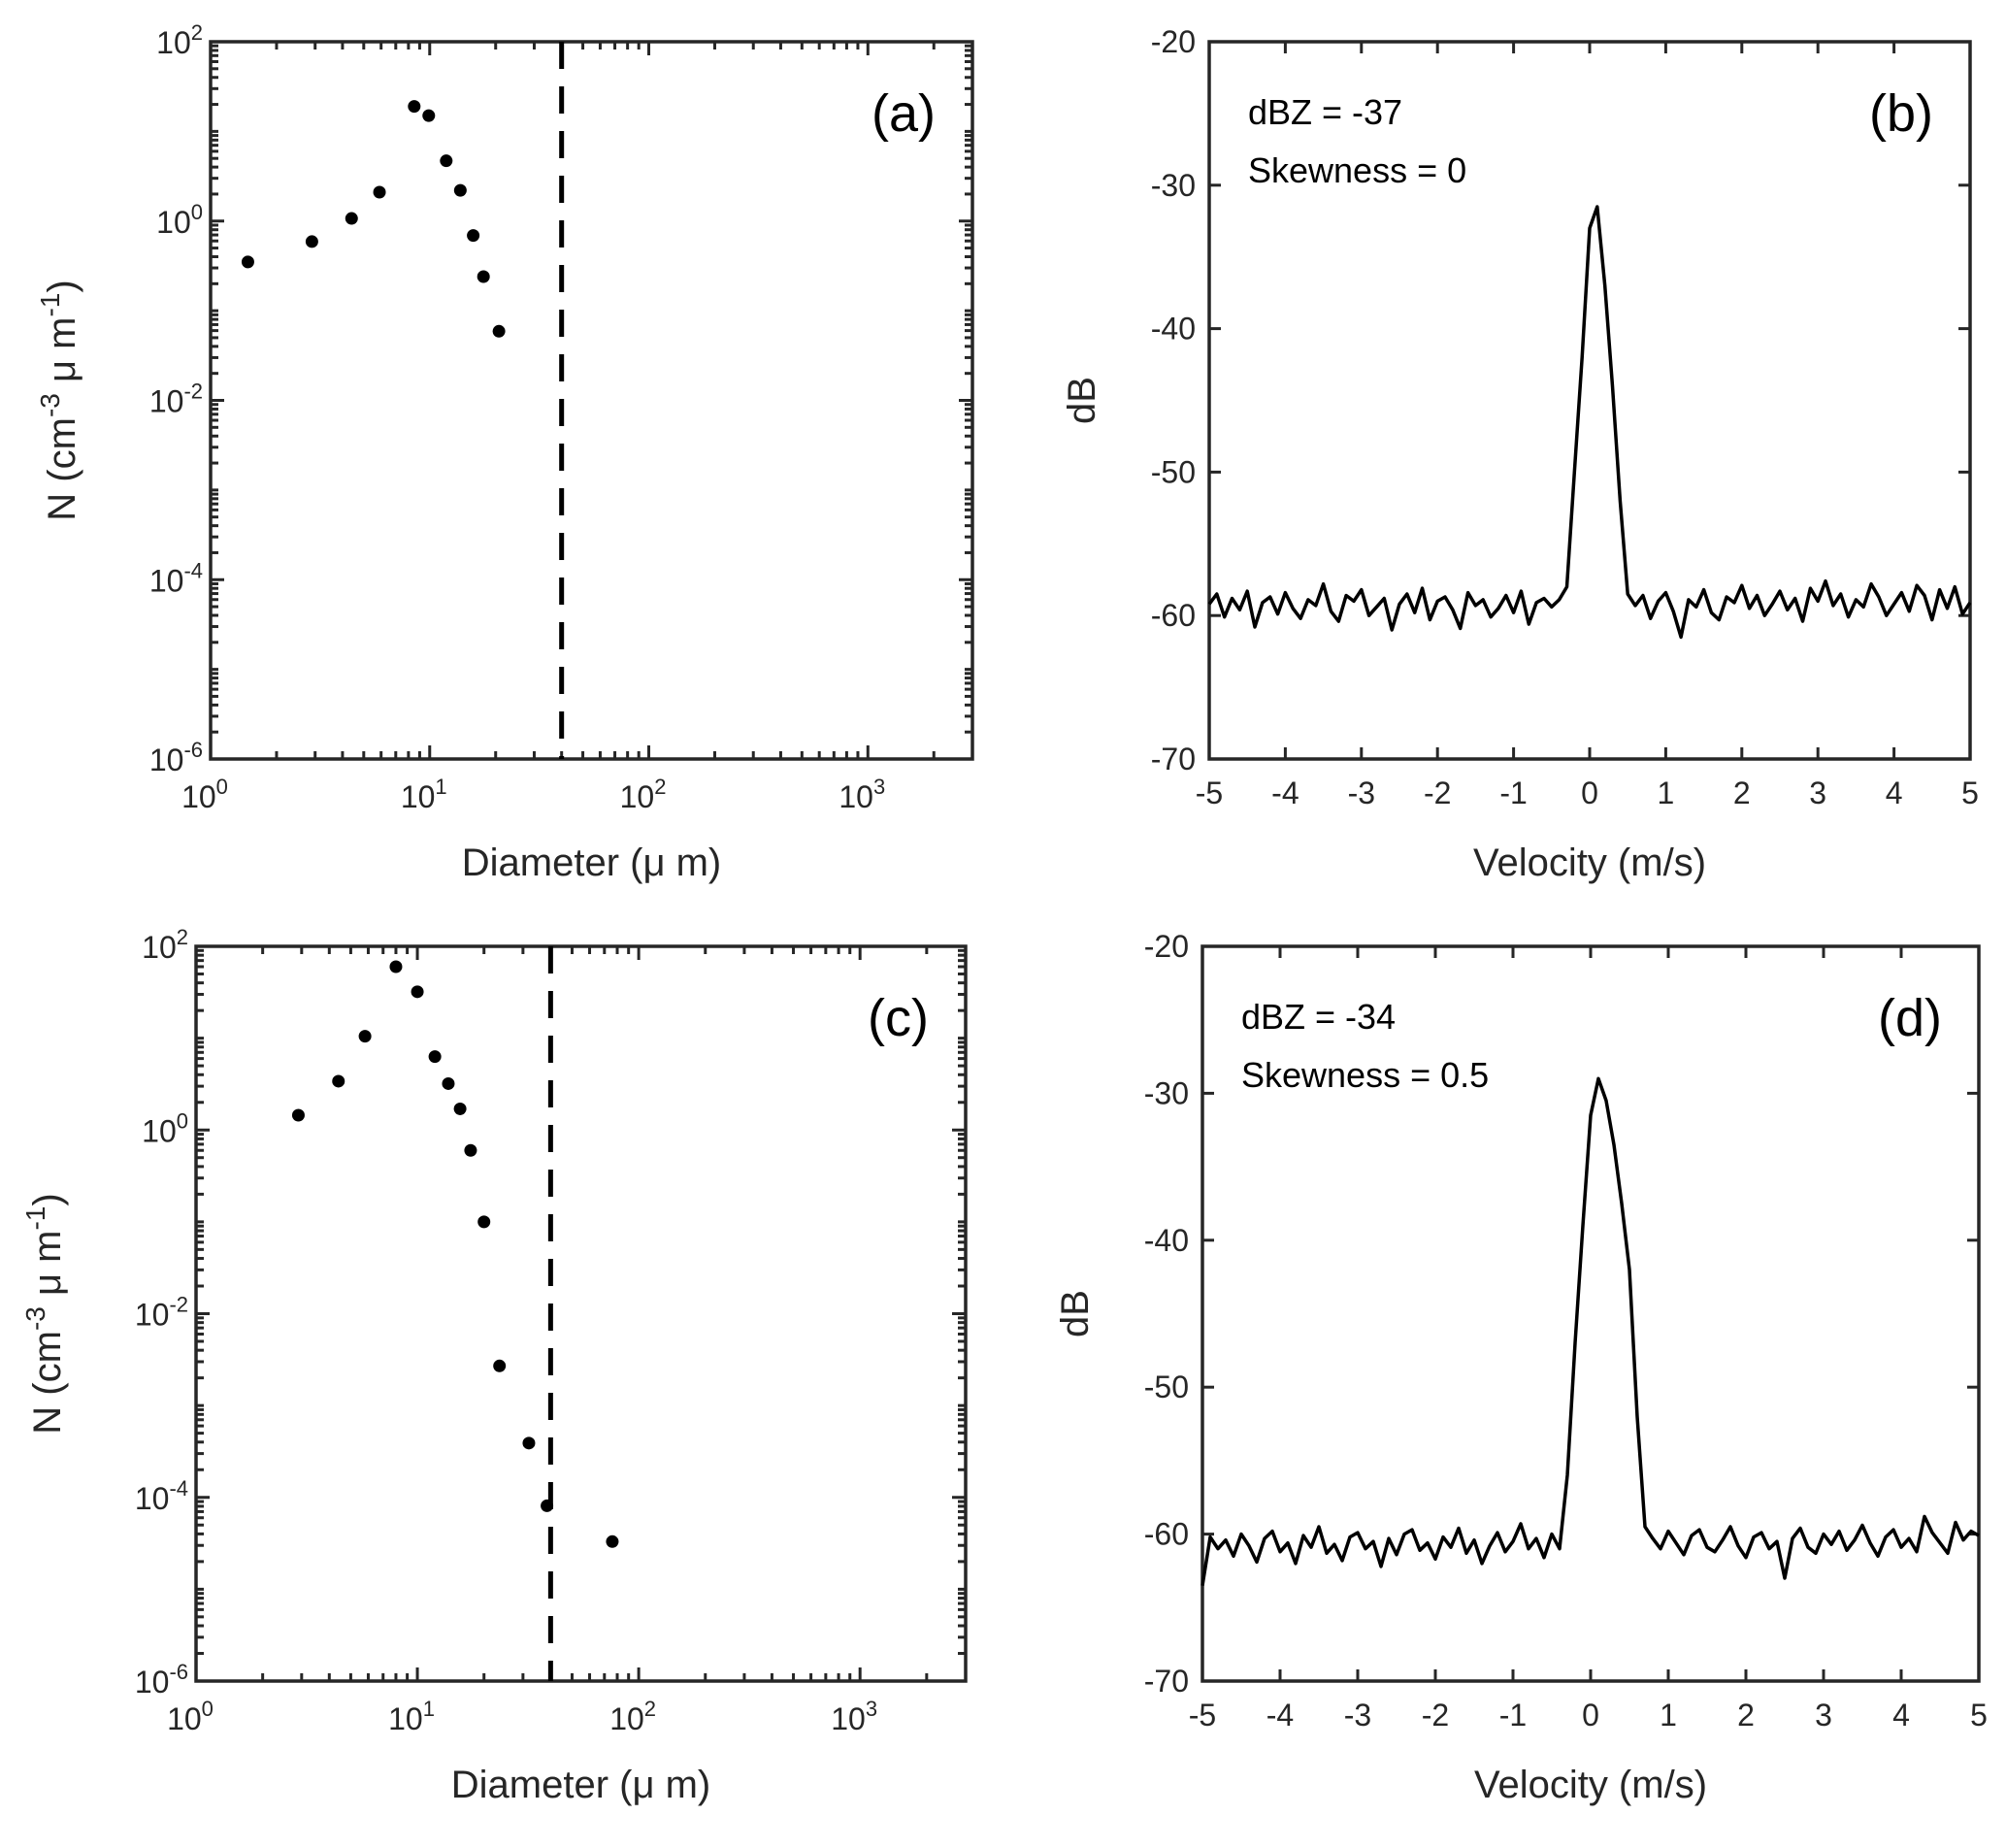 The image size is (2006, 1848). What do you see at coordinates (1590, 1785) in the screenshot?
I see `x-axis-label: Velocity (m/s)` at bounding box center [1590, 1785].